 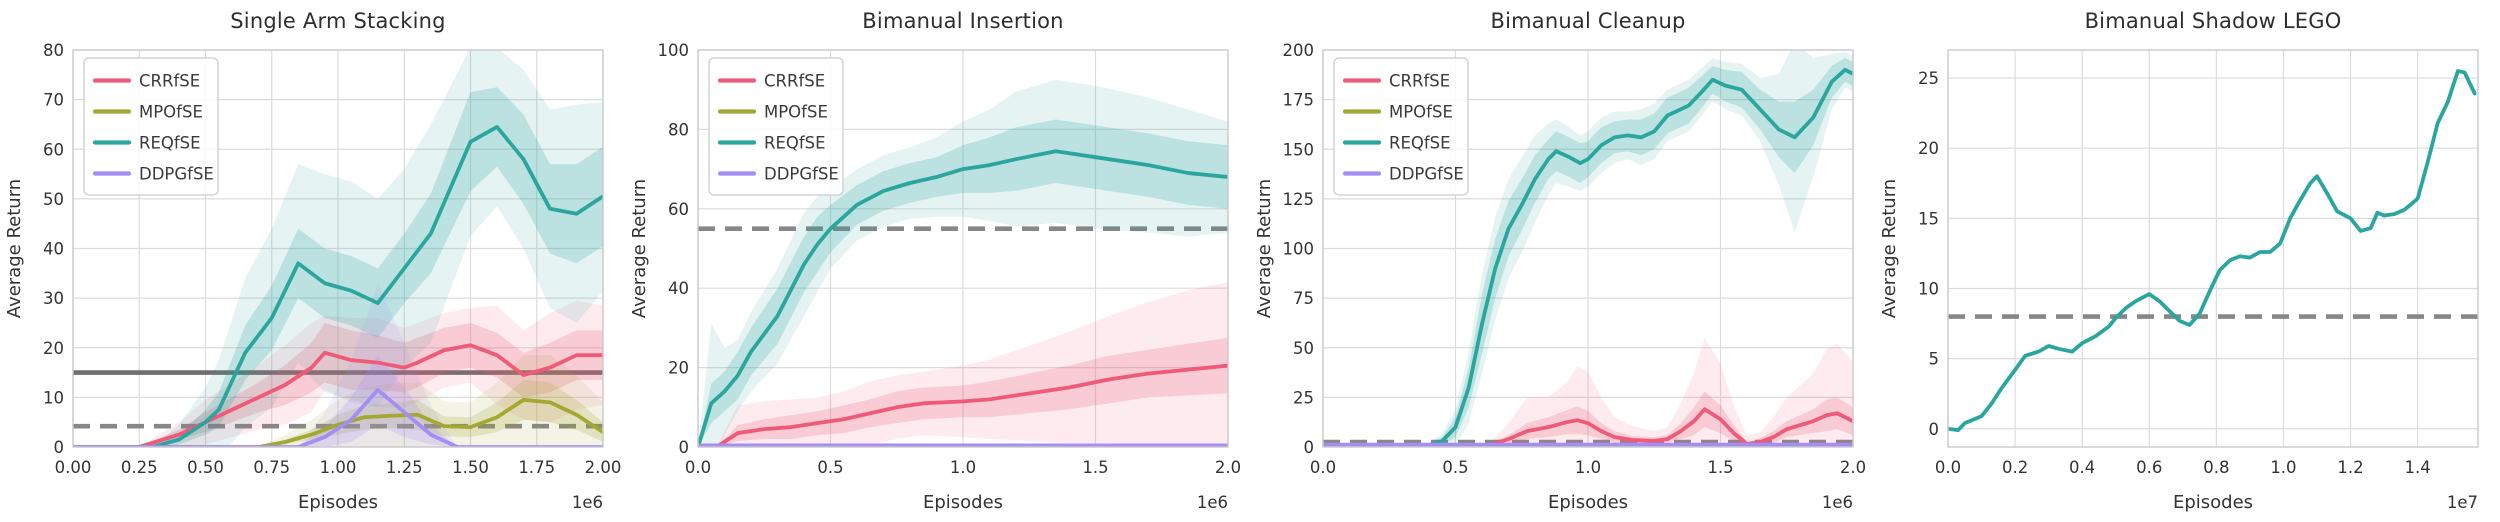 What do you see at coordinates (338, 422) in the screenshot?
I see `line-MPOfSE` at bounding box center [338, 422].